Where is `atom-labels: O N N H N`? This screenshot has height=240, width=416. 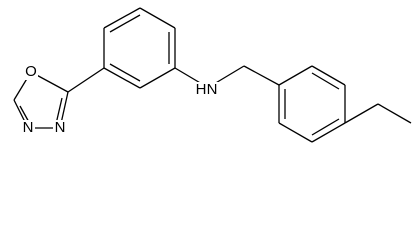
atom-labels: O N N H N is located at coordinates (120, 99).